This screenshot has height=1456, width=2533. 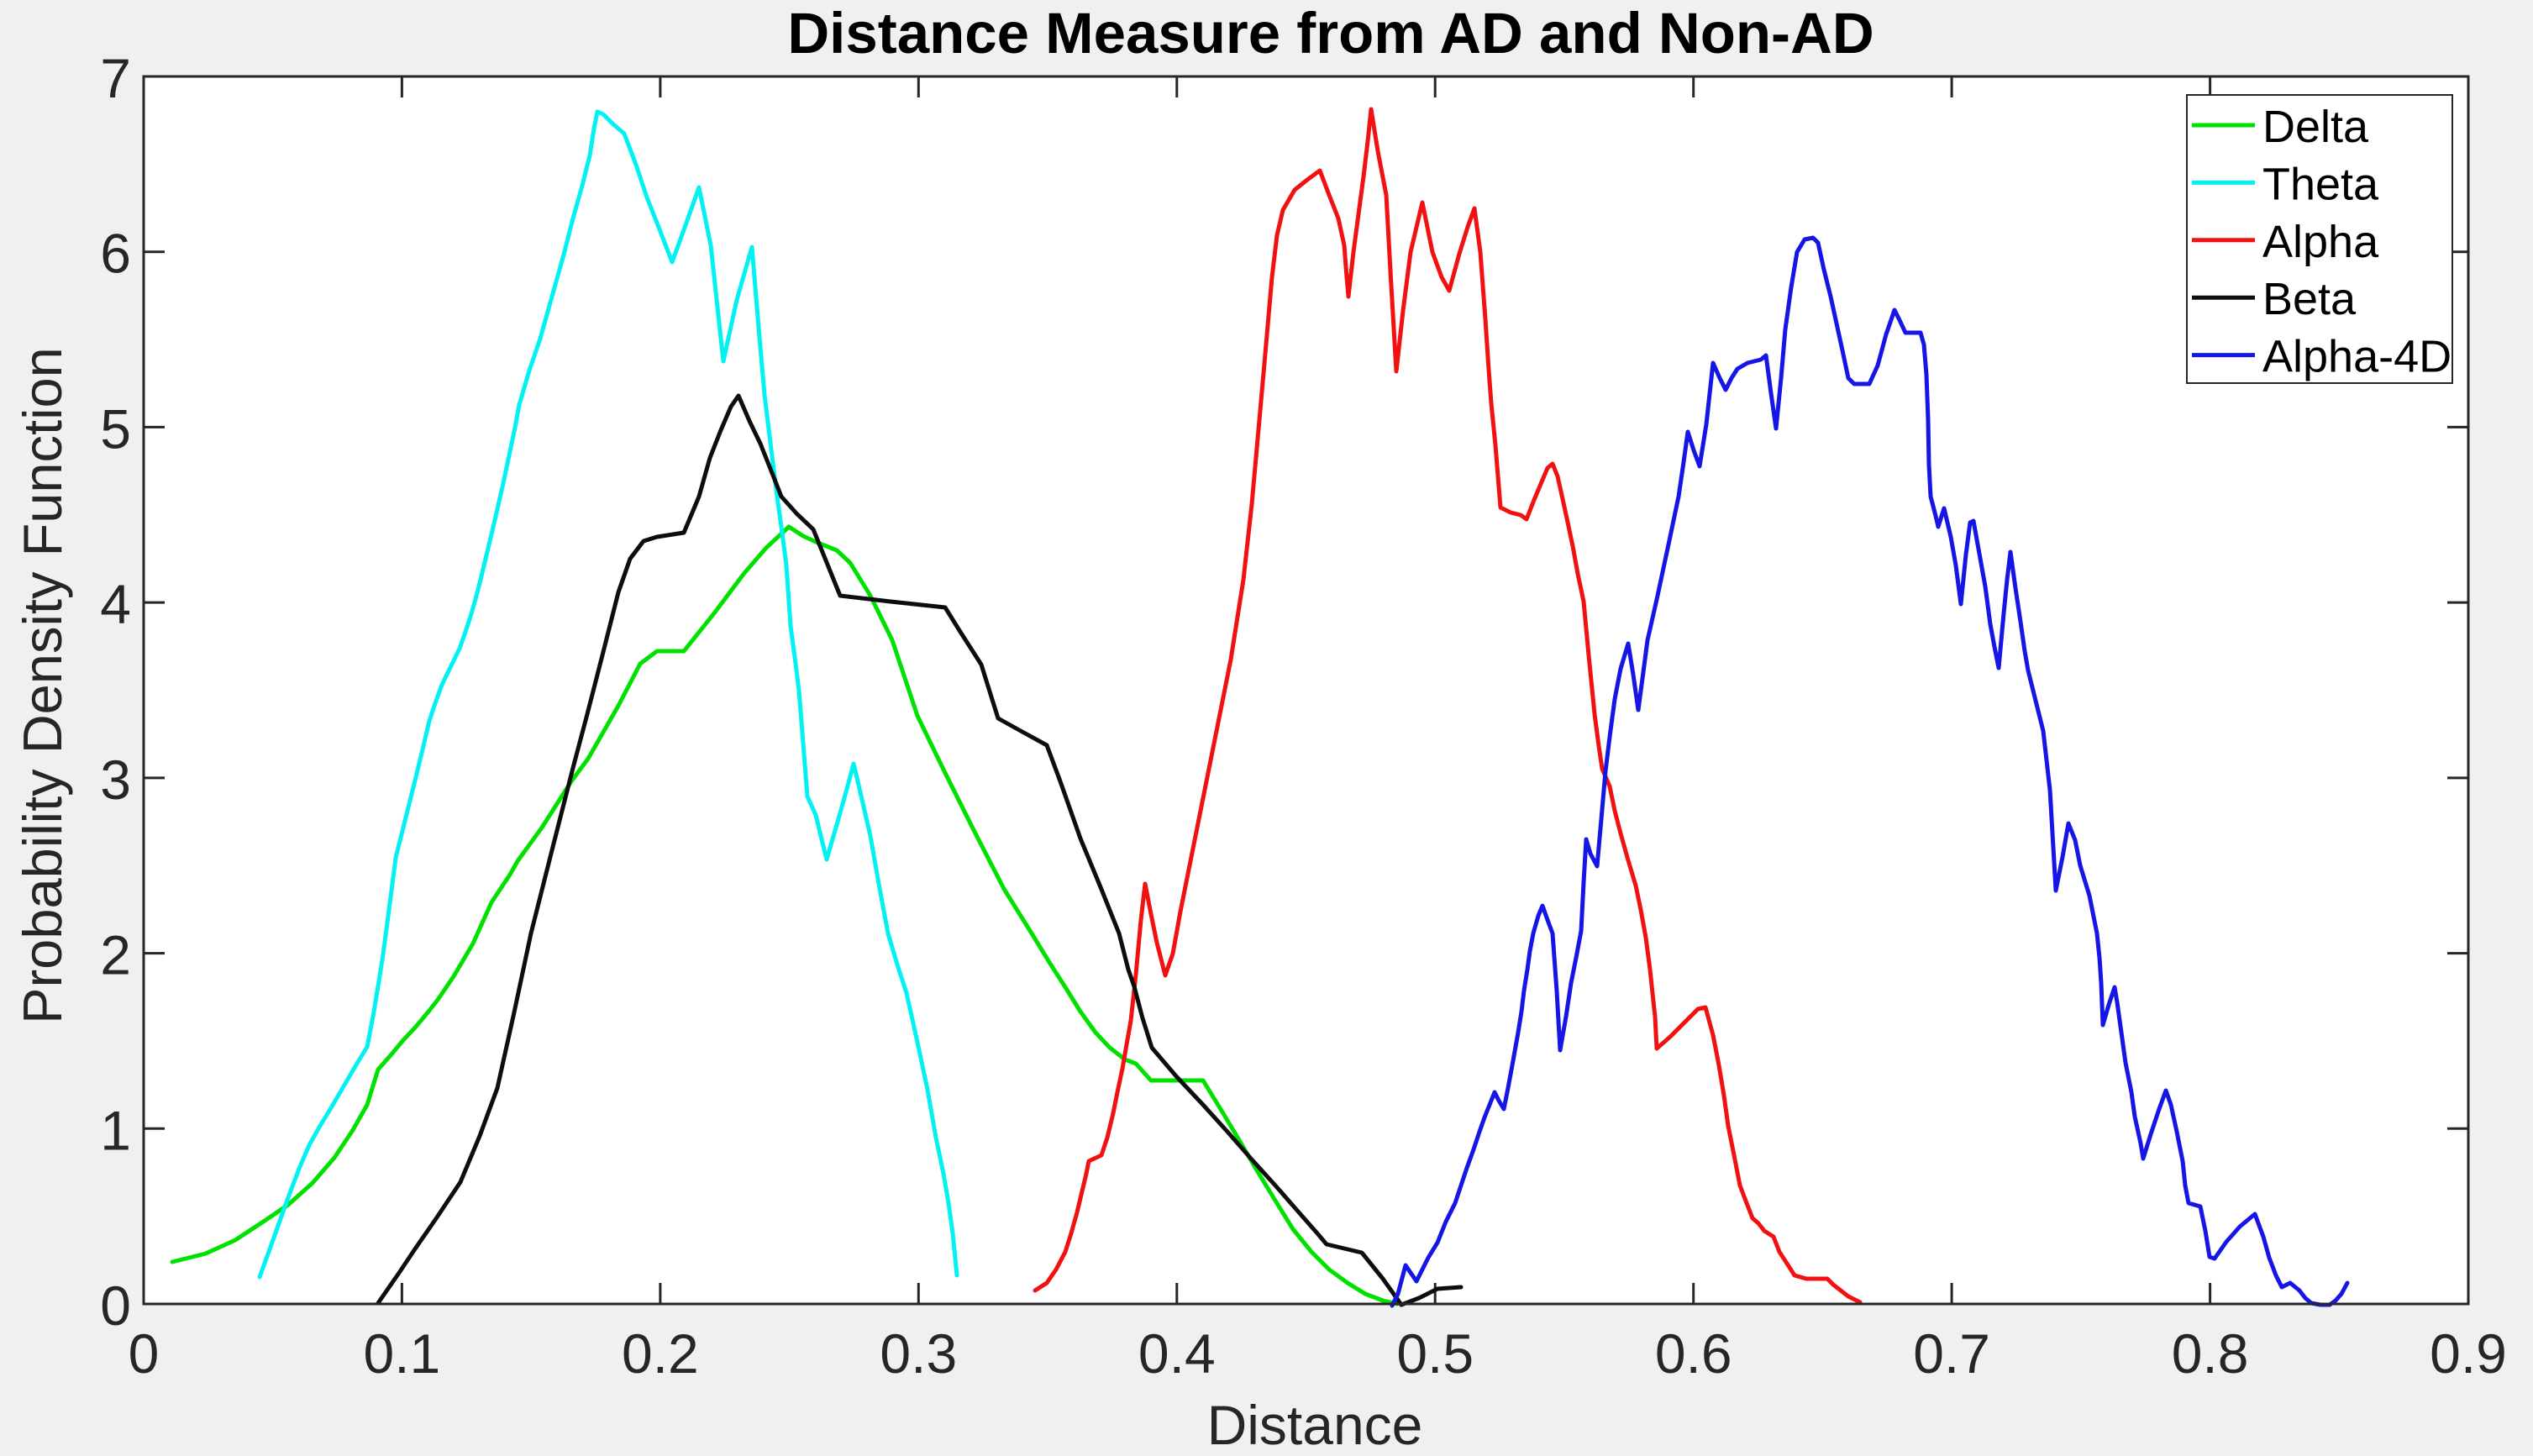 What do you see at coordinates (1435, 1353) in the screenshot?
I see `svg-text: 0.5` at bounding box center [1435, 1353].